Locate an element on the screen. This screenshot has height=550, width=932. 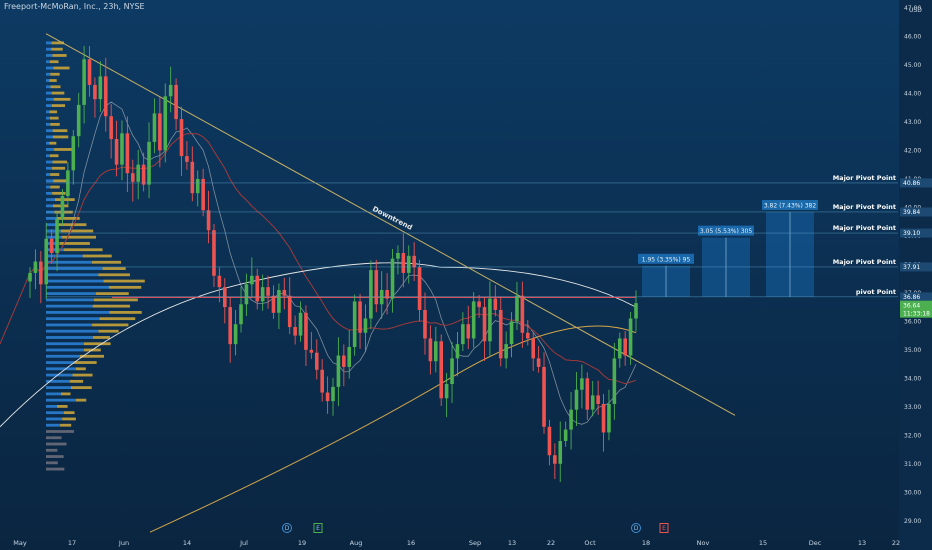
currency-label: USD is located at coordinates (915, 10).